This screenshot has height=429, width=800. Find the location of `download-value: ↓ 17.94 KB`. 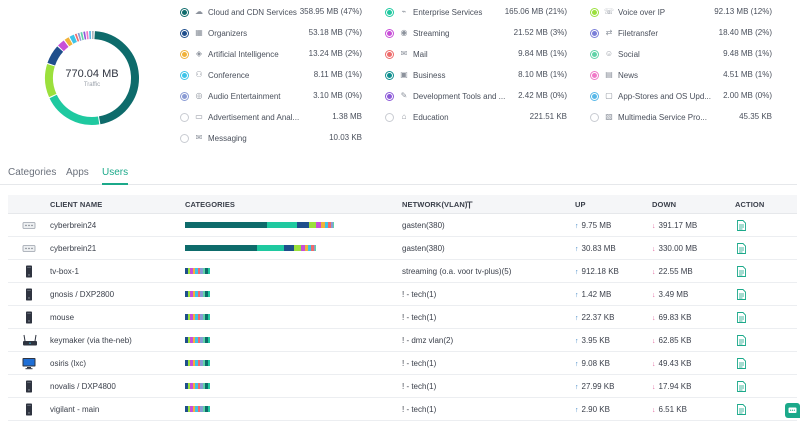

download-value: ↓ 17.94 KB is located at coordinates (671, 387).